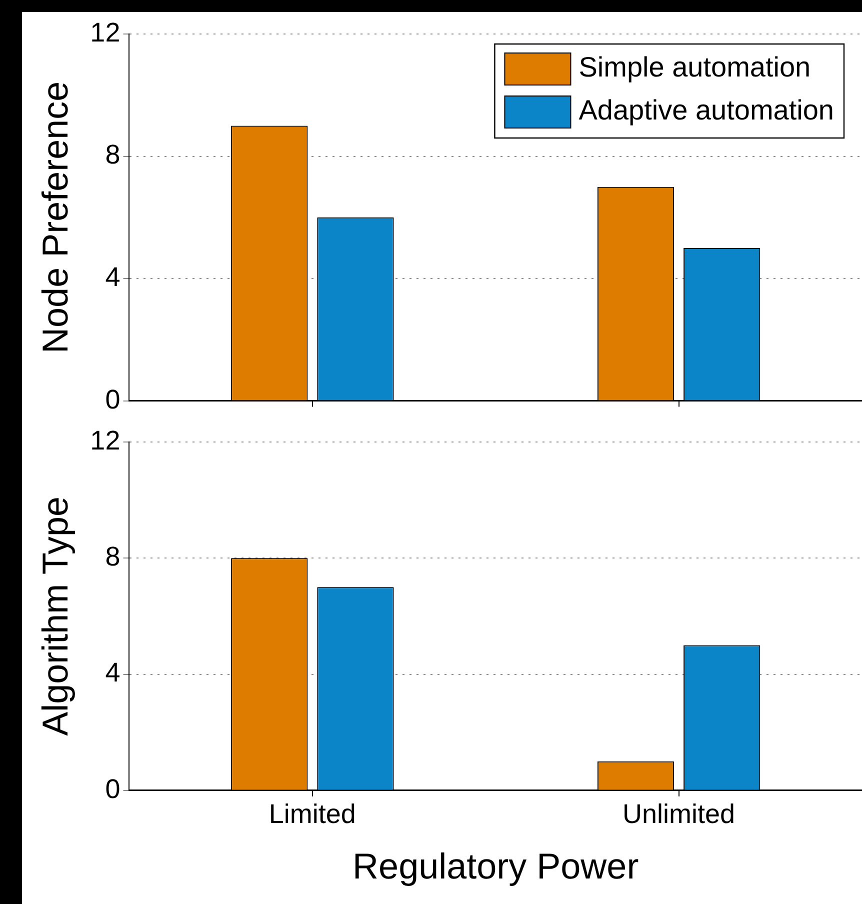 This screenshot has height=904, width=862. Describe the element at coordinates (55, 616) in the screenshot. I see `y-axis-title: Algorithm Type` at that location.